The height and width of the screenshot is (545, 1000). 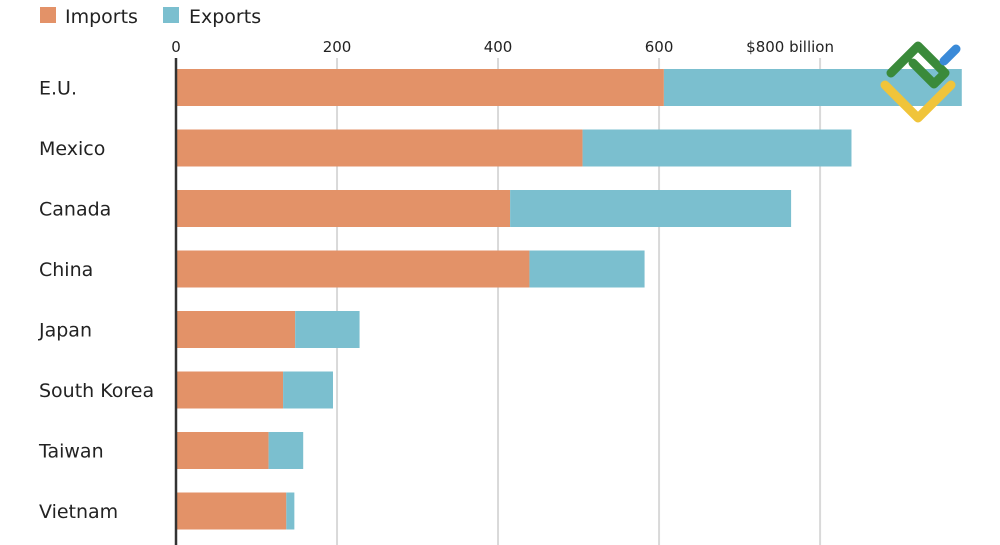 What do you see at coordinates (343, 208) in the screenshot?
I see `bar-imports-canada` at bounding box center [343, 208].